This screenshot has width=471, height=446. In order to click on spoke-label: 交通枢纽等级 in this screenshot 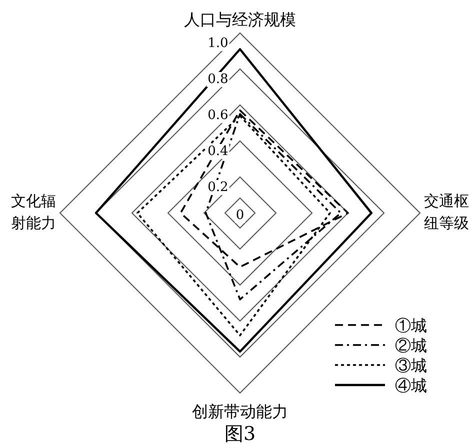, I will do `click(446, 212)`.